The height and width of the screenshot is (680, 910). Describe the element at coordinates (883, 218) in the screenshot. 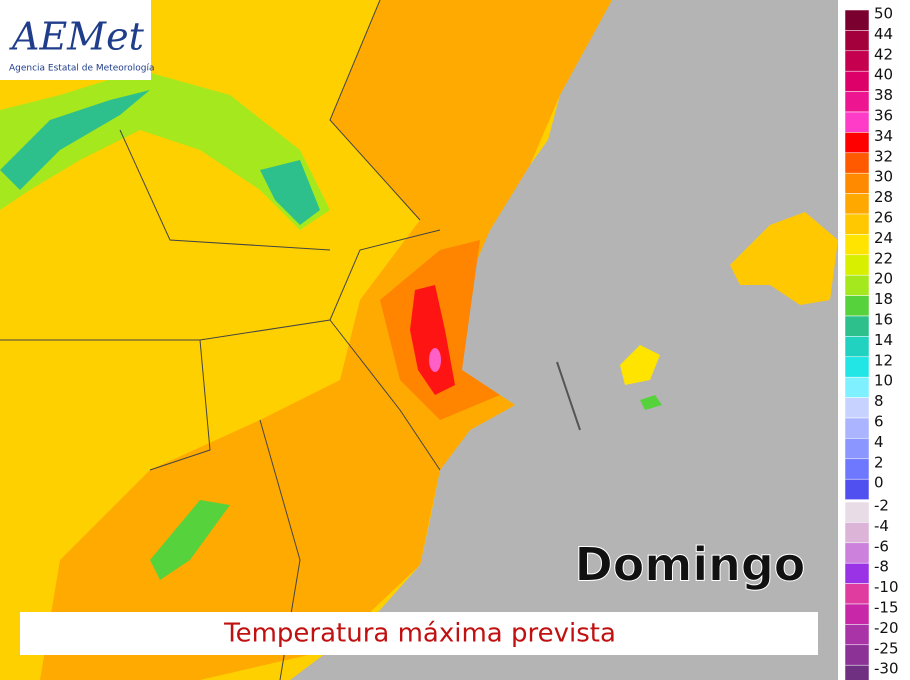

I see `legend-label: 26` at that location.